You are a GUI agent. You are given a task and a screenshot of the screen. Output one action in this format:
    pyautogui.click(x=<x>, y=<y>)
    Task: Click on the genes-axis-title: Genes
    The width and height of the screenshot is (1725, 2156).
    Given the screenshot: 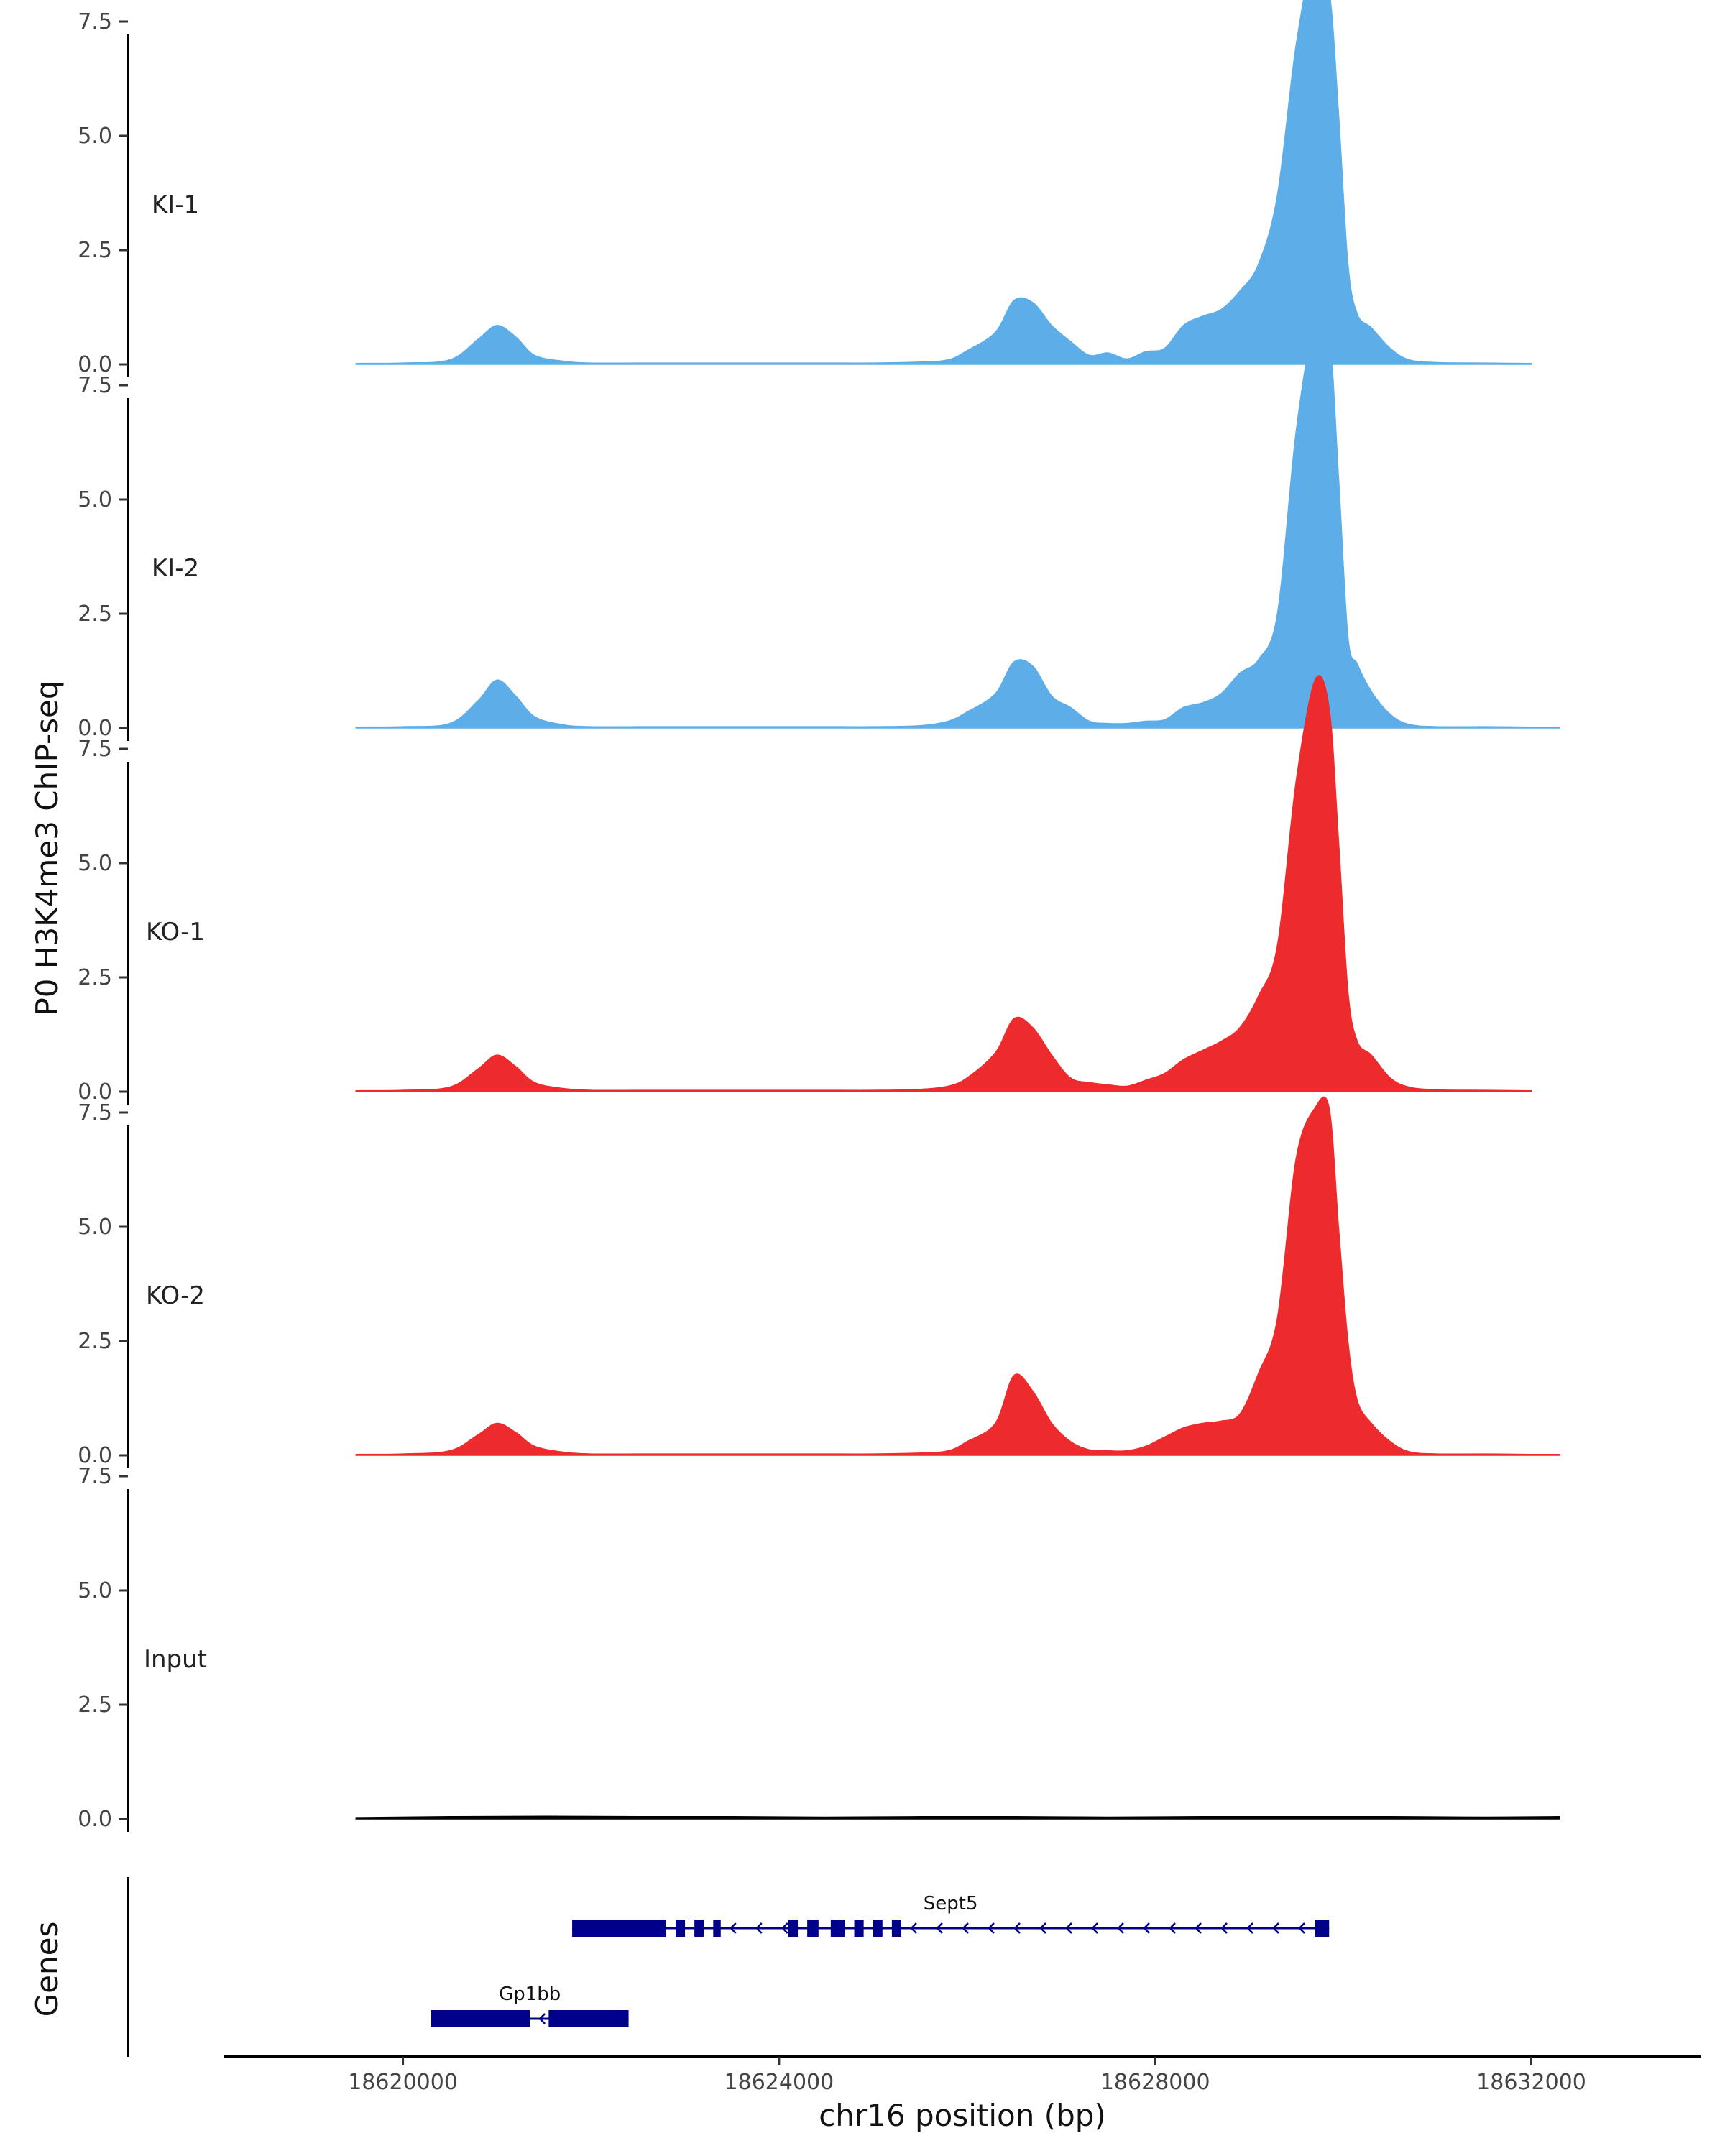 What is the action you would take?
    pyautogui.click(x=47, y=1970)
    